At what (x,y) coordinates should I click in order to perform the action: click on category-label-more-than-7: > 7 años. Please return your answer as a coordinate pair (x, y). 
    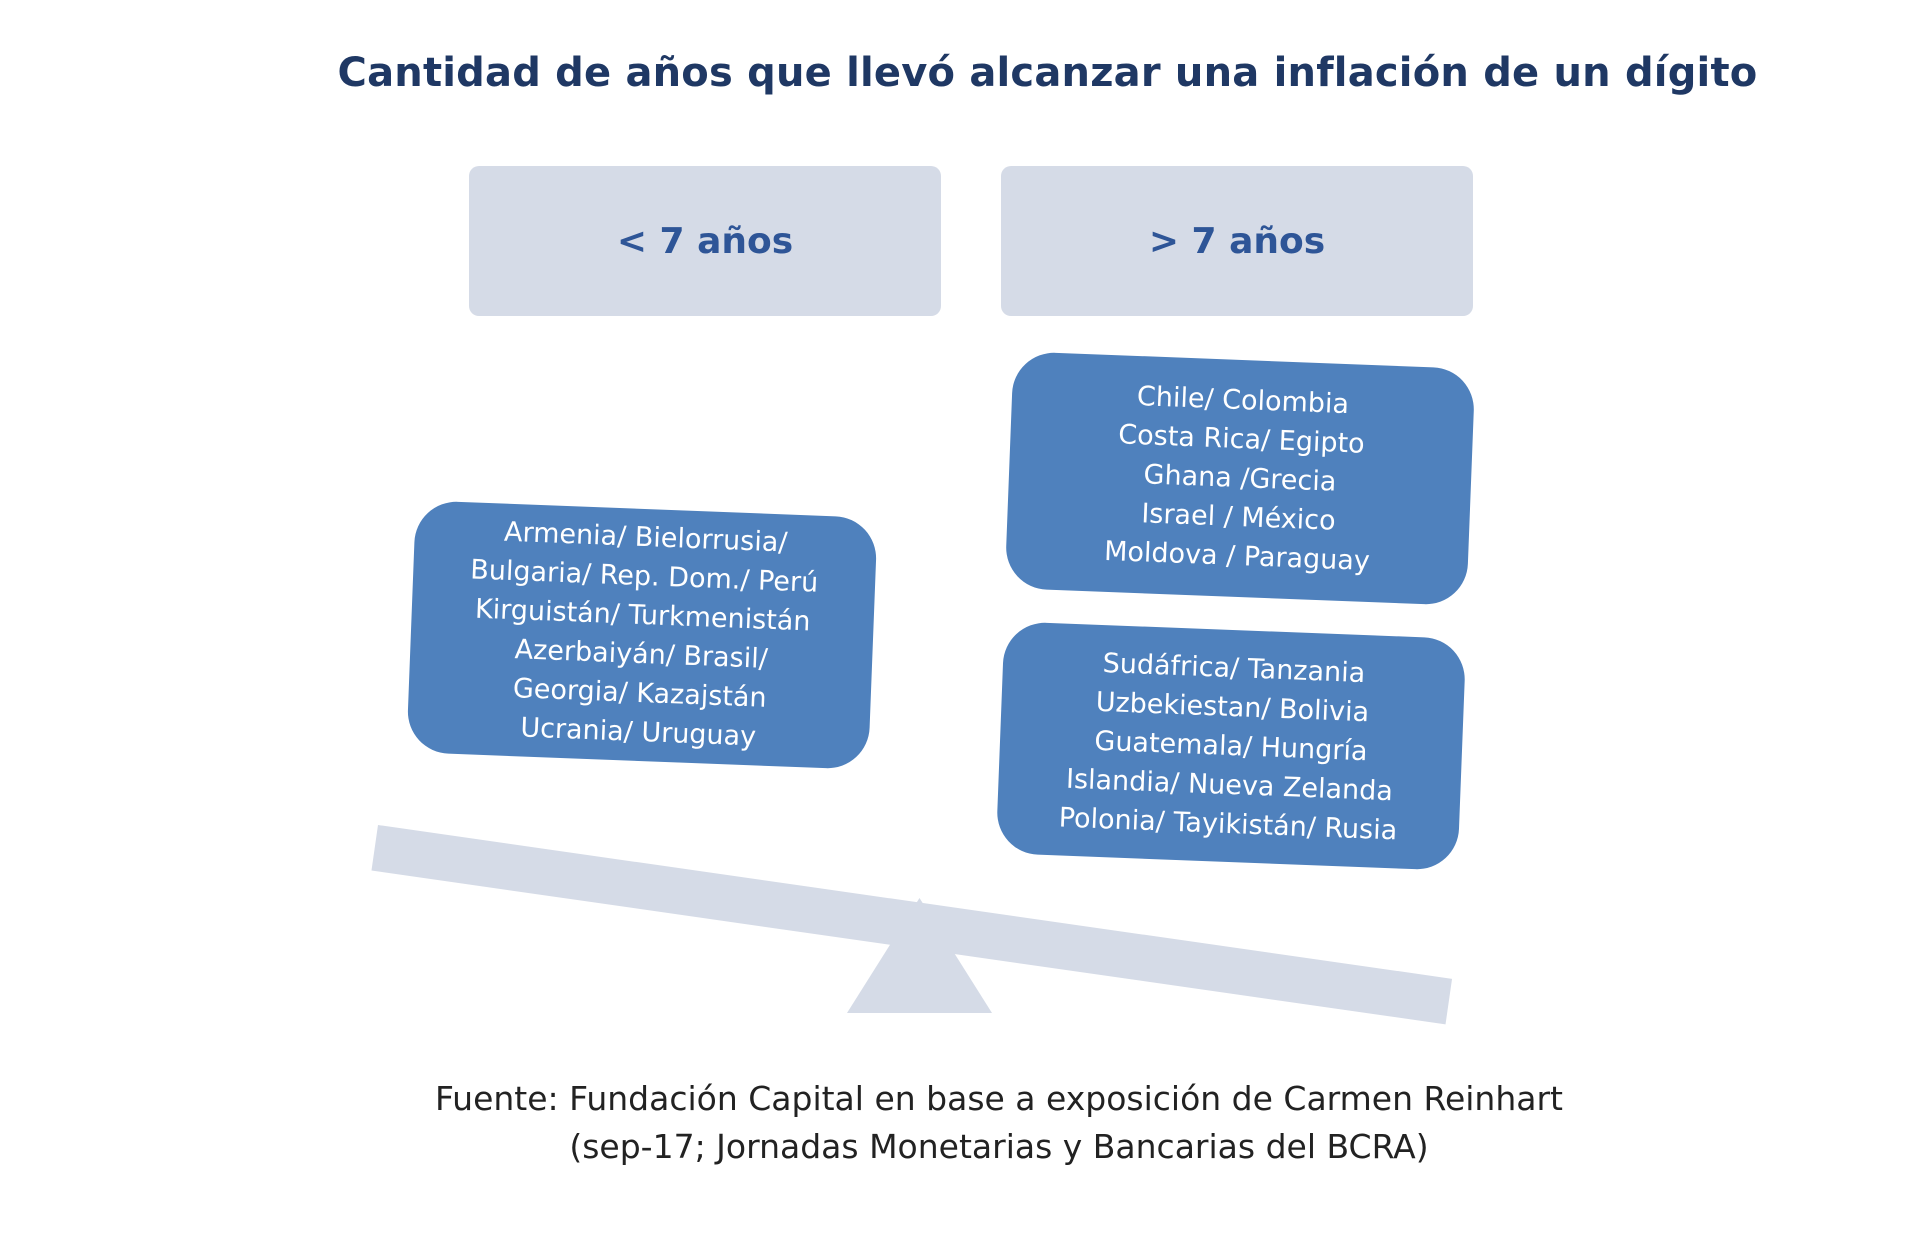
    Looking at the image, I should click on (1237, 241).